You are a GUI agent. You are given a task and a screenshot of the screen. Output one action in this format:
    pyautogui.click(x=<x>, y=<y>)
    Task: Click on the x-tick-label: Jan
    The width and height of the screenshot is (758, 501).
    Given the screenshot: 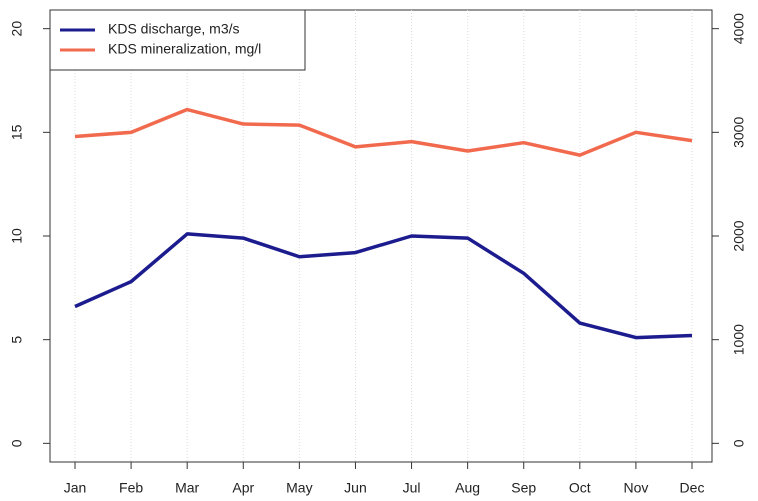 What is the action you would take?
    pyautogui.click(x=75, y=488)
    